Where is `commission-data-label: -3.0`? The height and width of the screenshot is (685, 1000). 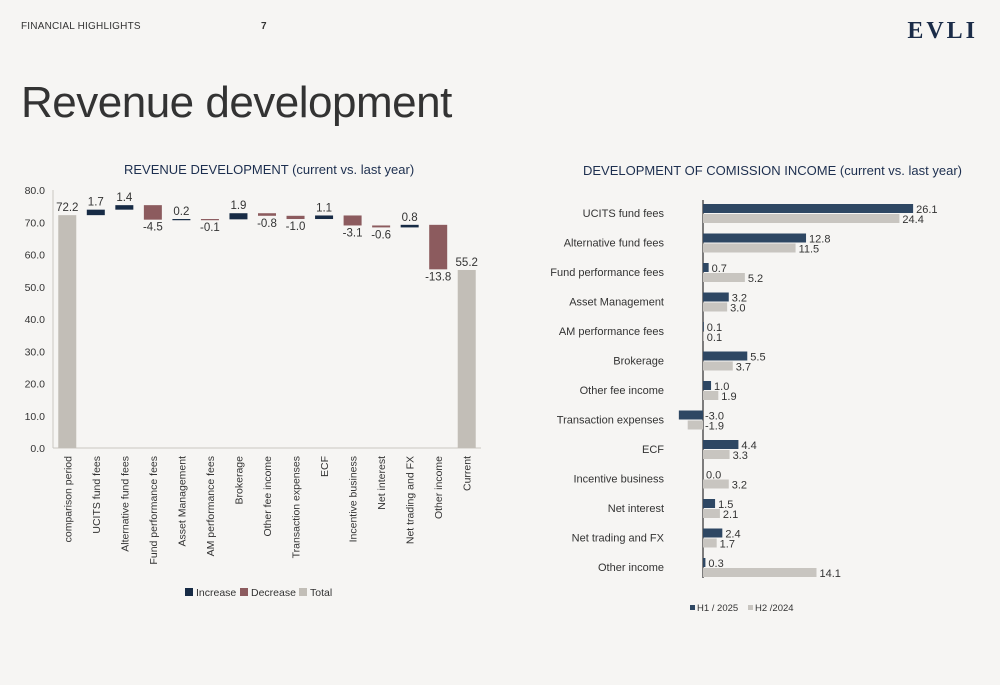 commission-data-label: -3.0 is located at coordinates (714, 417).